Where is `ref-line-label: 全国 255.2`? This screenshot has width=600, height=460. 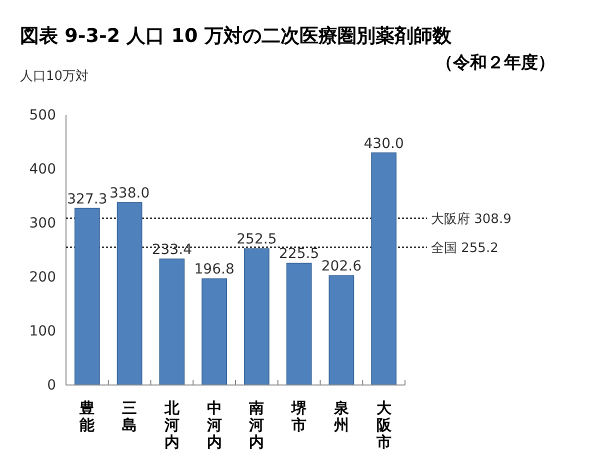 ref-line-label: 全国 255.2 is located at coordinates (464, 248).